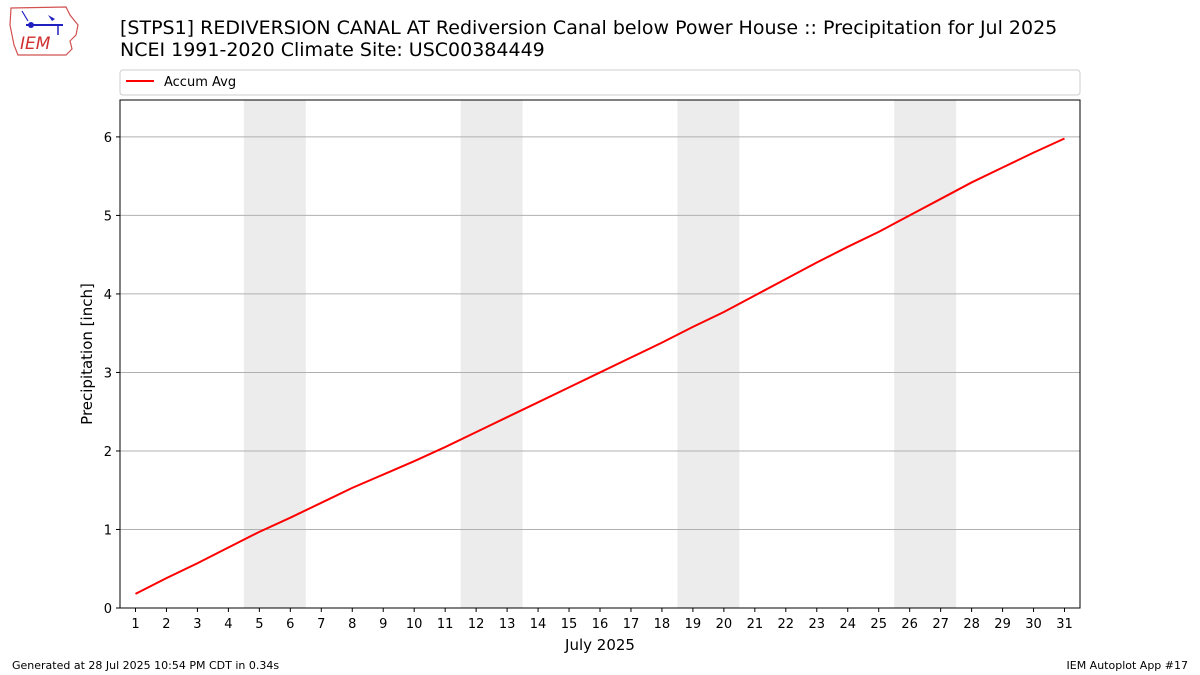  I want to click on y-tick-label: 2, so click(108, 452).